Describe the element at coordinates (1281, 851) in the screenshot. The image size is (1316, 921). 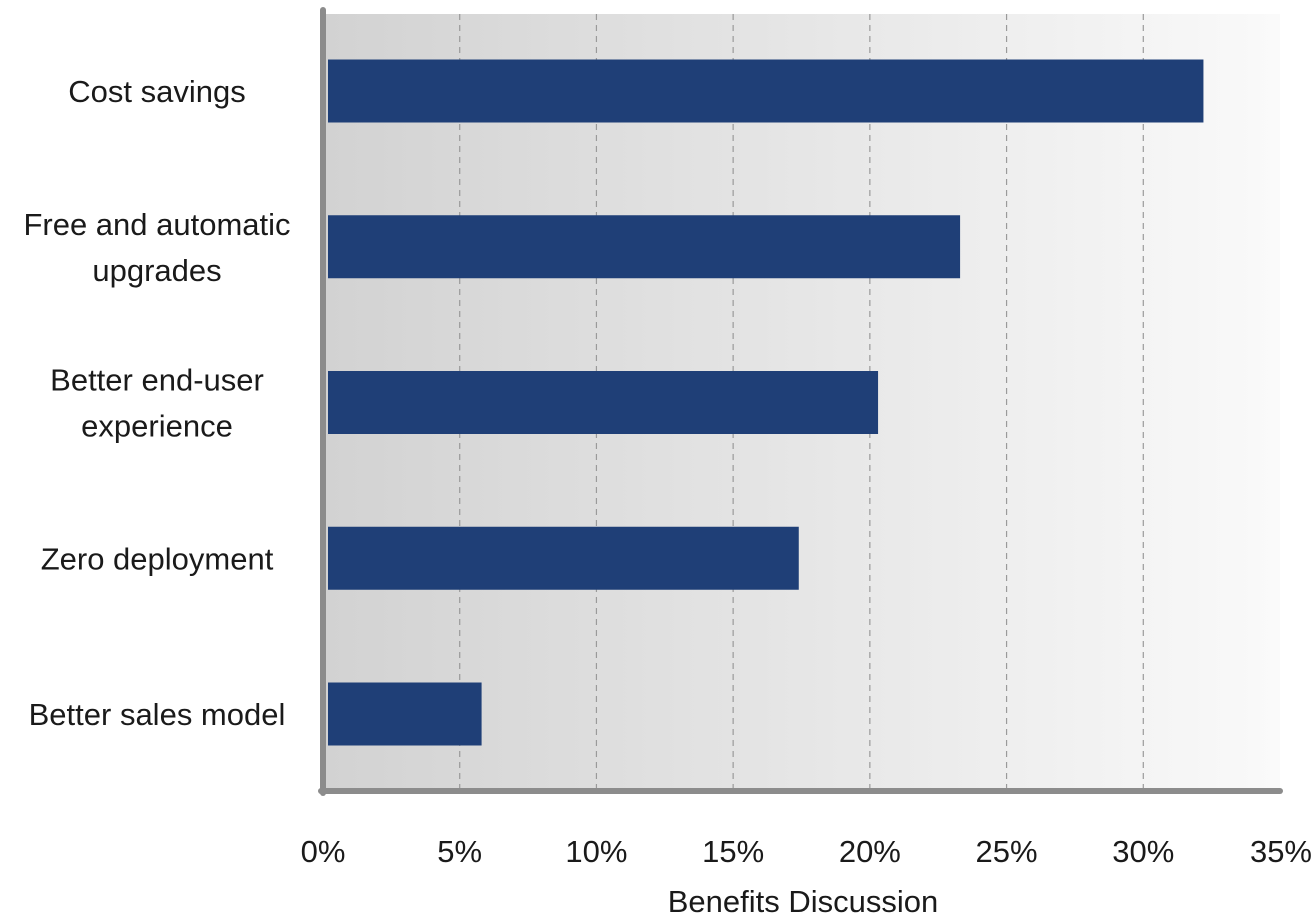
I see `x-tick-label: 35%` at that location.